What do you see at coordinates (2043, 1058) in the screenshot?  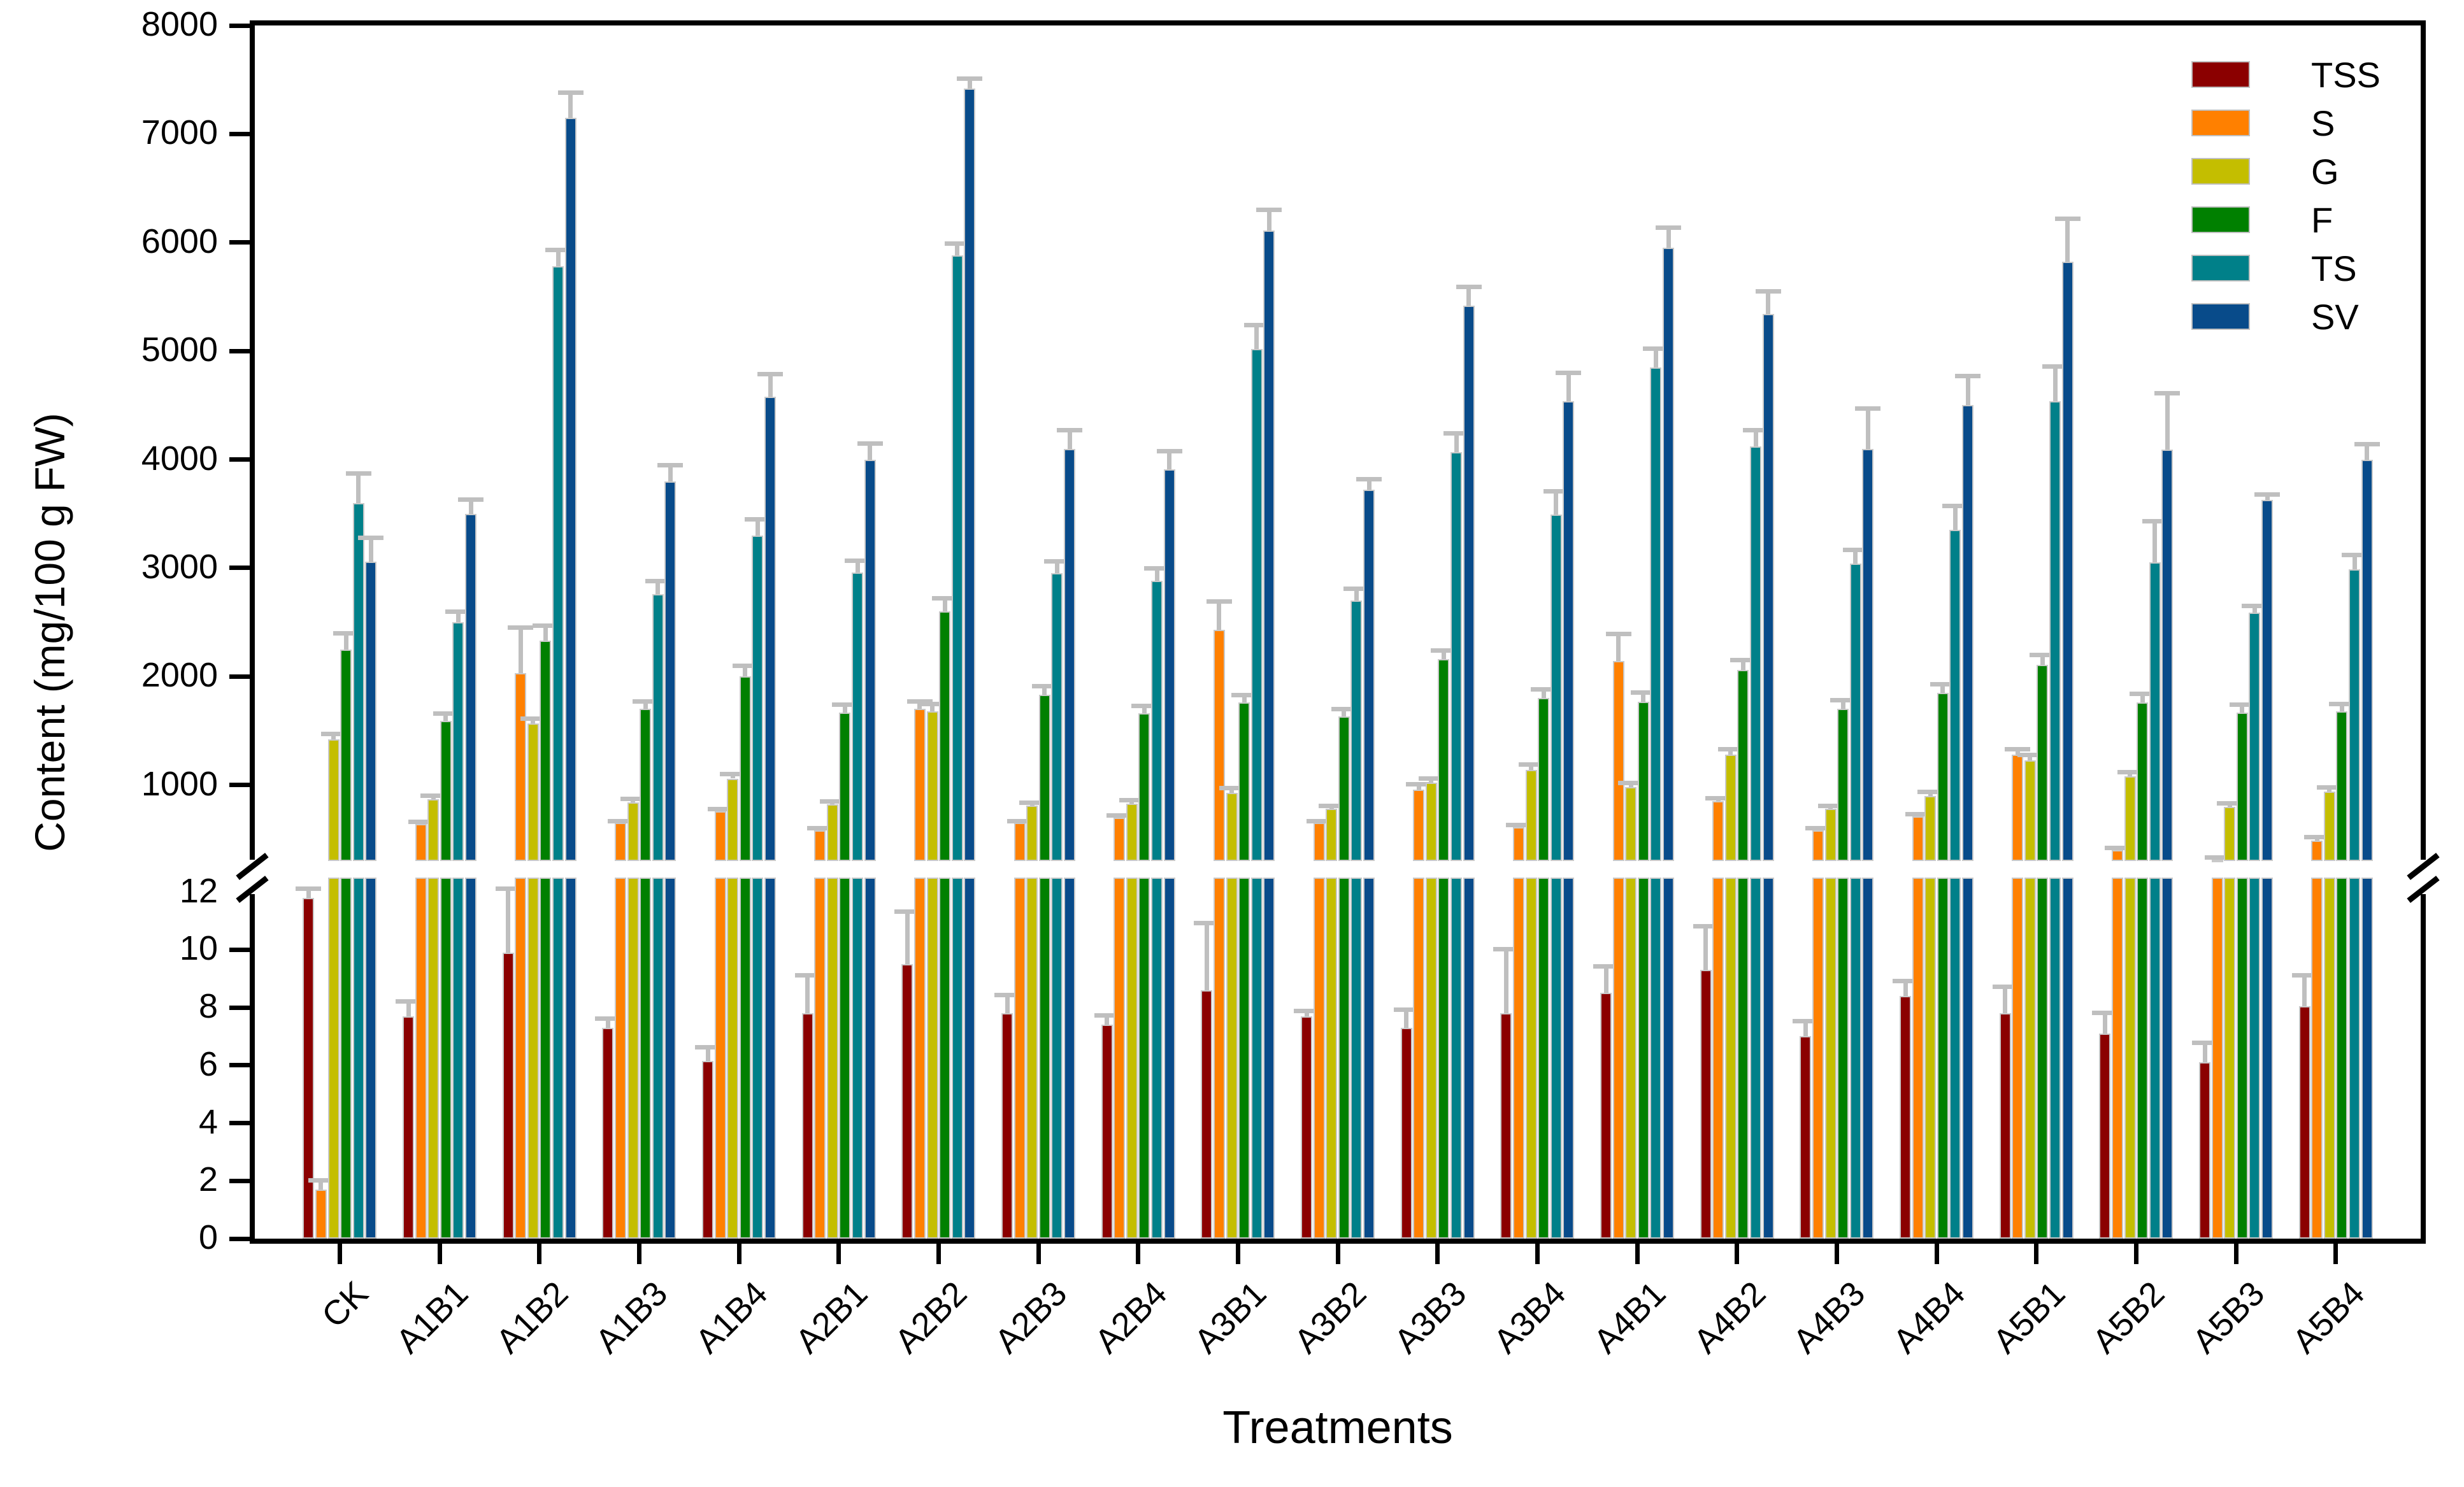 I see `f-bar-a5b1-lower` at bounding box center [2043, 1058].